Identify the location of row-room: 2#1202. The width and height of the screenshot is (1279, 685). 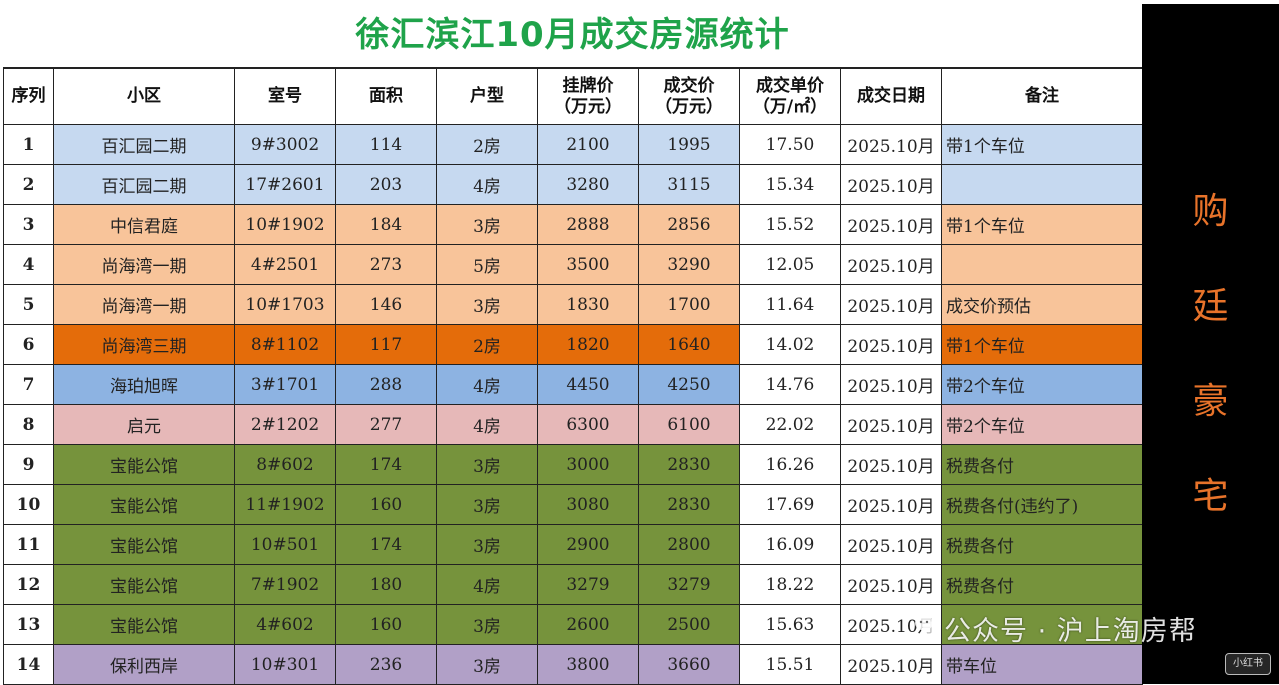
(285, 424).